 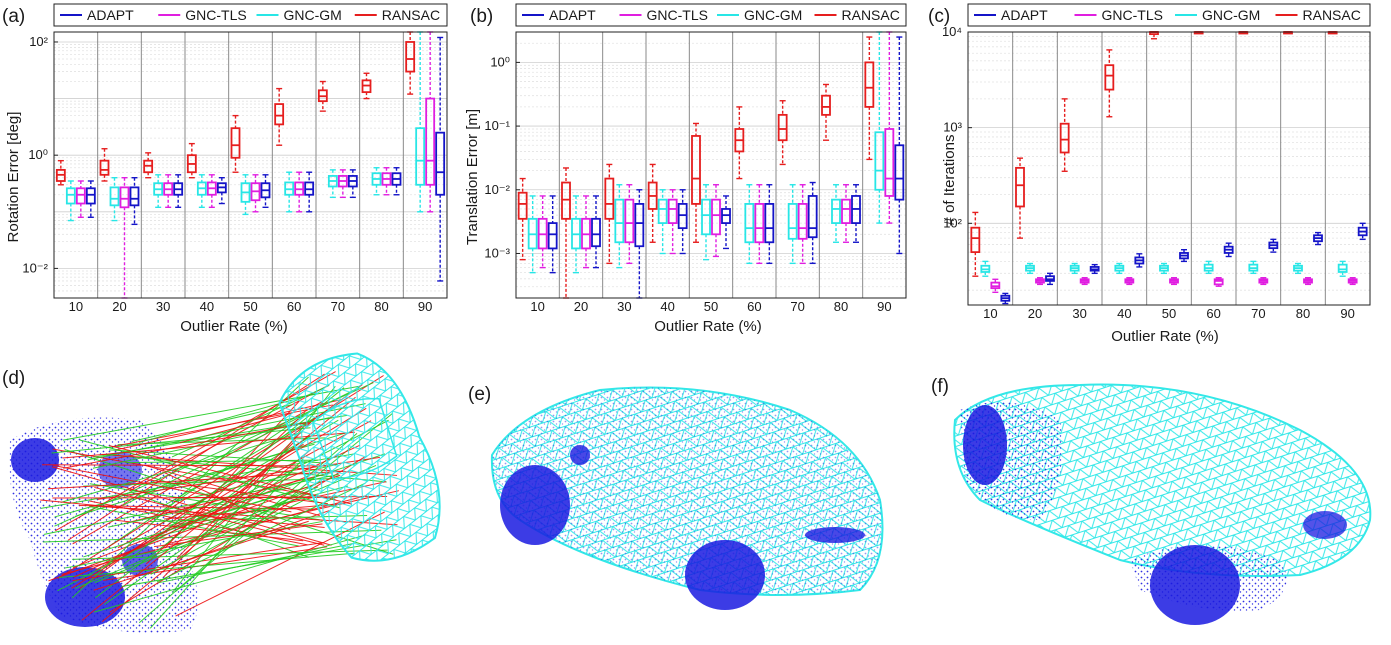 I want to click on x-tick-label: 80, so click(x=841, y=306).